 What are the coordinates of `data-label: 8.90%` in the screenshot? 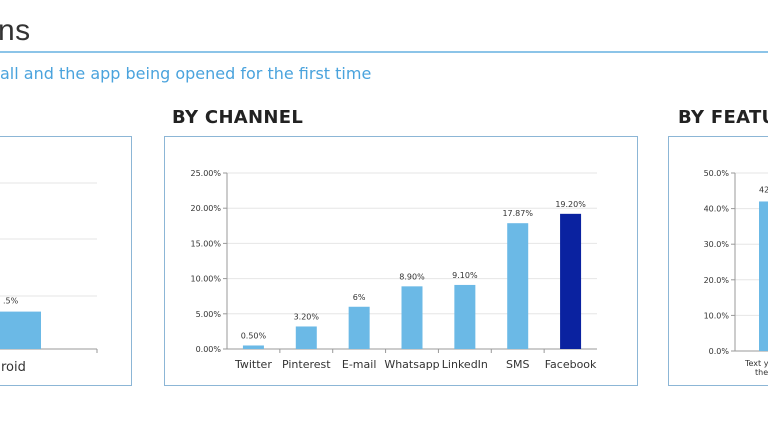 It's located at (412, 276).